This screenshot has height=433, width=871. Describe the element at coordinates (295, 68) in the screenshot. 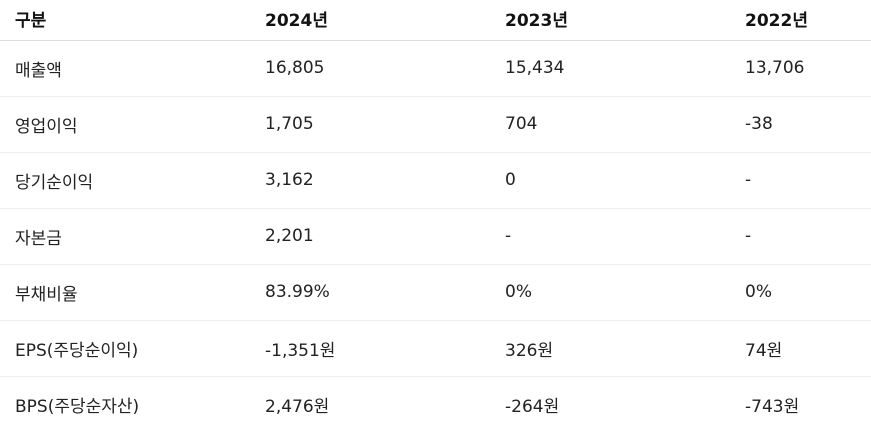

I see `cell-2024: 16,805` at that location.